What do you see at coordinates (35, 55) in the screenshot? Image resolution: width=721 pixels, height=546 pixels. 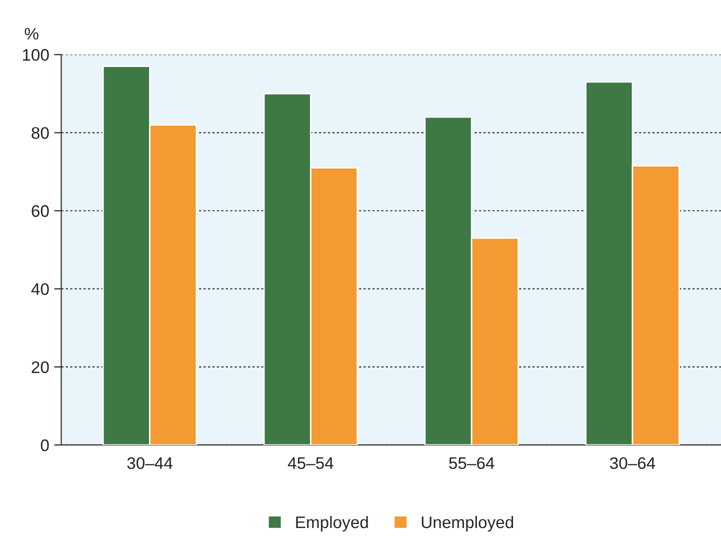 I see `y-tick-label: 100` at bounding box center [35, 55].